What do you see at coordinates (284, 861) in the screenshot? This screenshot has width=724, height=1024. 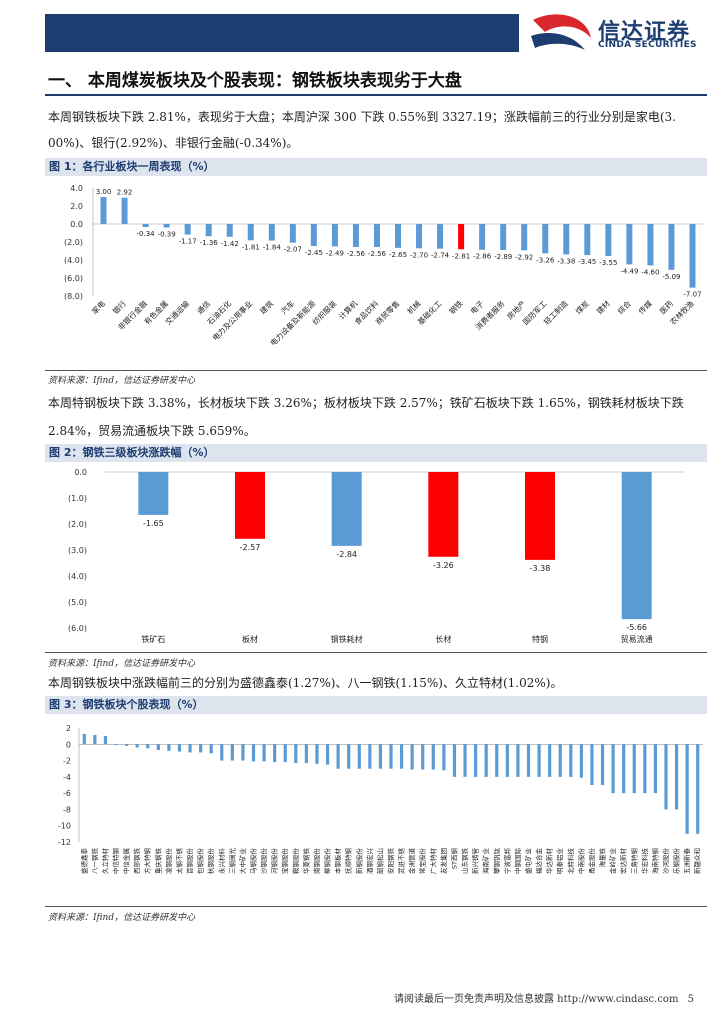 I see `x-tick-label: 宝钢股份` at bounding box center [284, 861].